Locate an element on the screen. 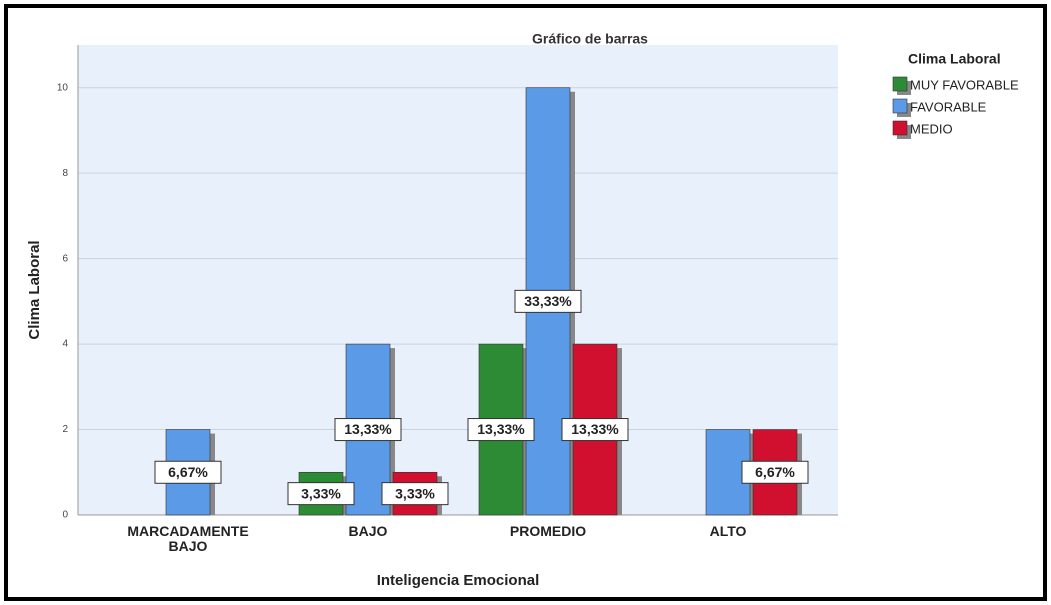 The image size is (1051, 605). legend-label: MEDIO is located at coordinates (931, 128).